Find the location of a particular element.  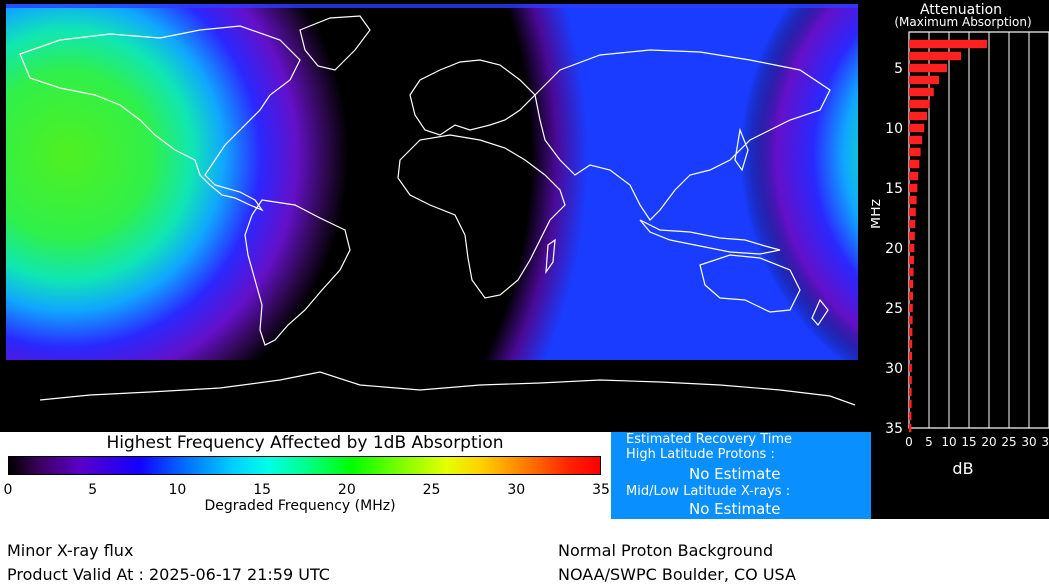

color-bar-tick: 0 is located at coordinates (8, 490).